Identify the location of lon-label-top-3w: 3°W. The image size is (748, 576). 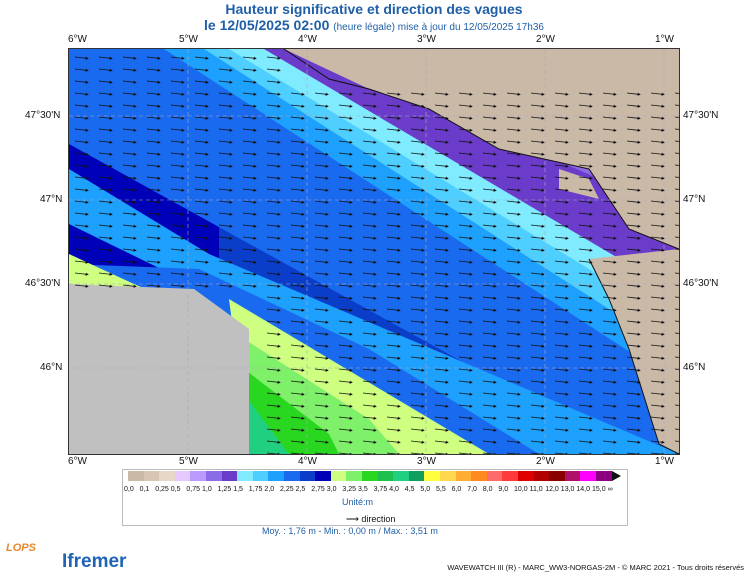
(426, 39).